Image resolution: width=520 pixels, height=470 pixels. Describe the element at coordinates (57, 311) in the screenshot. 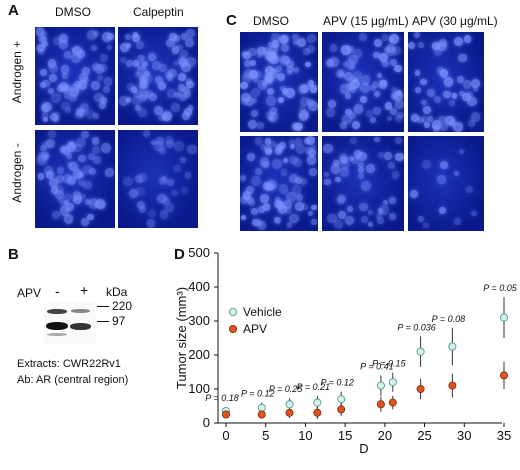

I see `blot-band-minus-upper` at that location.